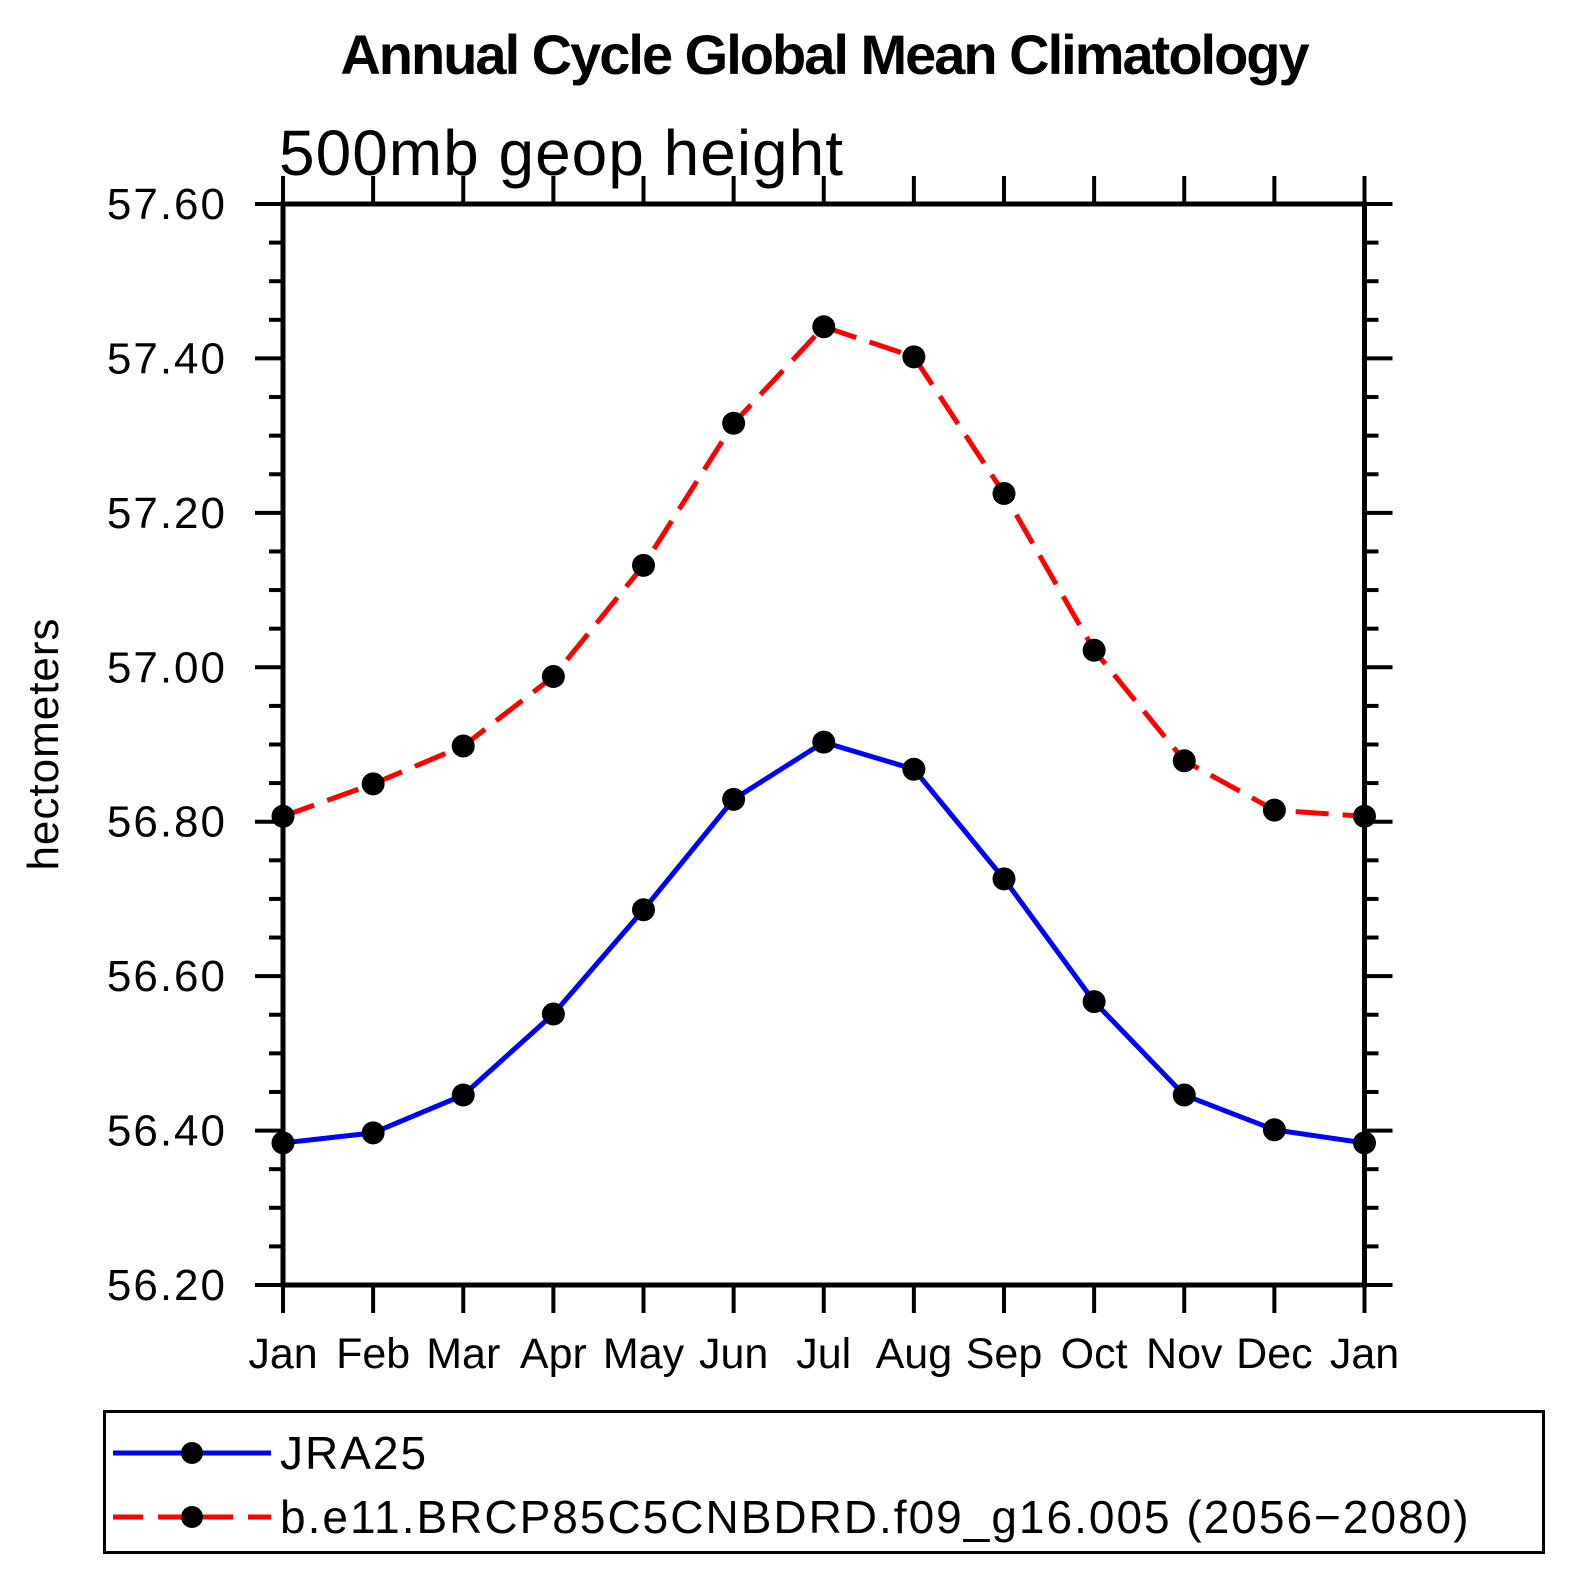 This screenshot has height=1591, width=1591. What do you see at coordinates (644, 1354) in the screenshot?
I see `x-tick-label: May` at bounding box center [644, 1354].